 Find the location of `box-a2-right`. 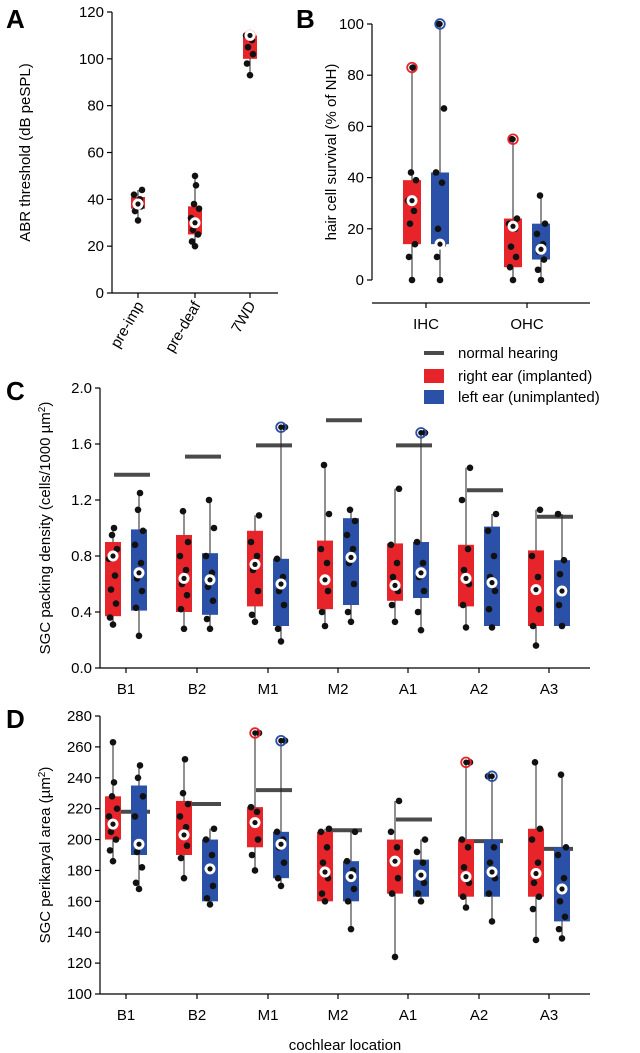

box-a2-right is located at coordinates (466, 833).